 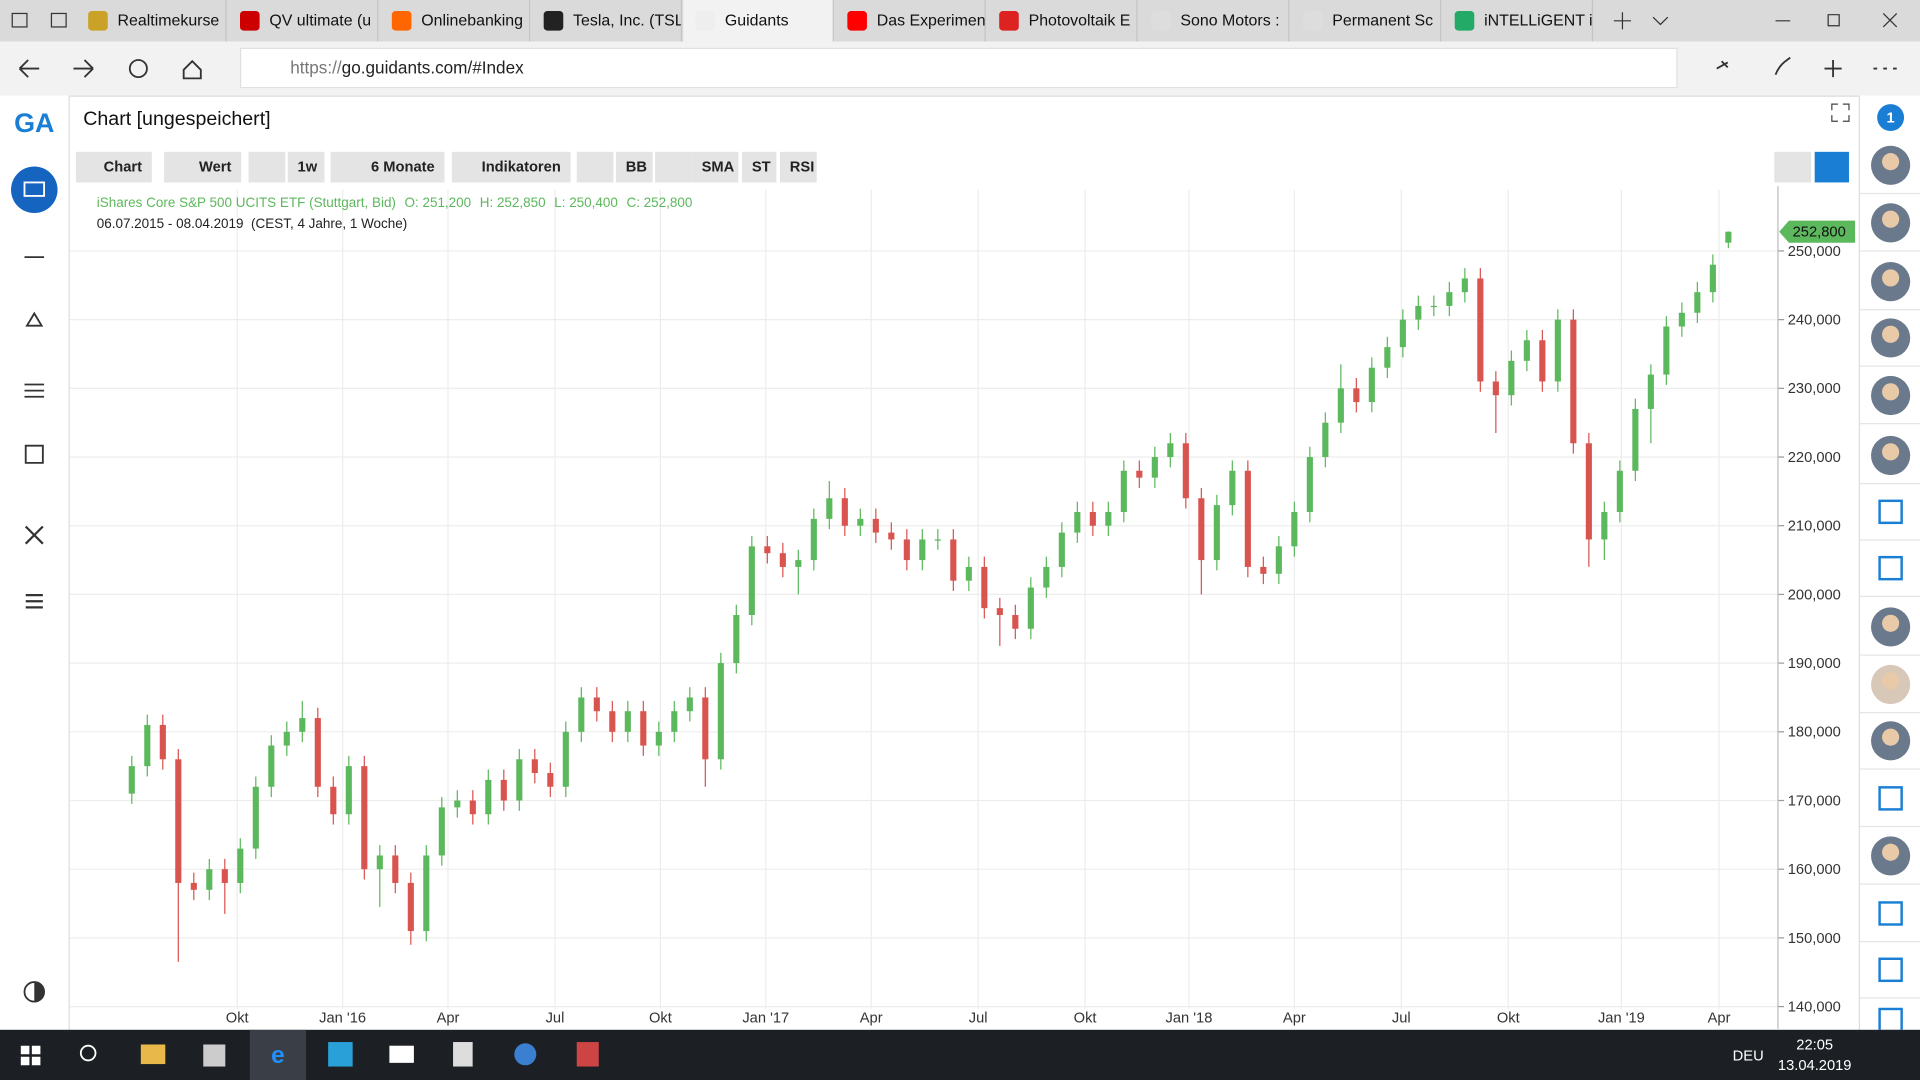 What do you see at coordinates (1814, 1065) in the screenshot?
I see `date: 13.04.2019` at bounding box center [1814, 1065].